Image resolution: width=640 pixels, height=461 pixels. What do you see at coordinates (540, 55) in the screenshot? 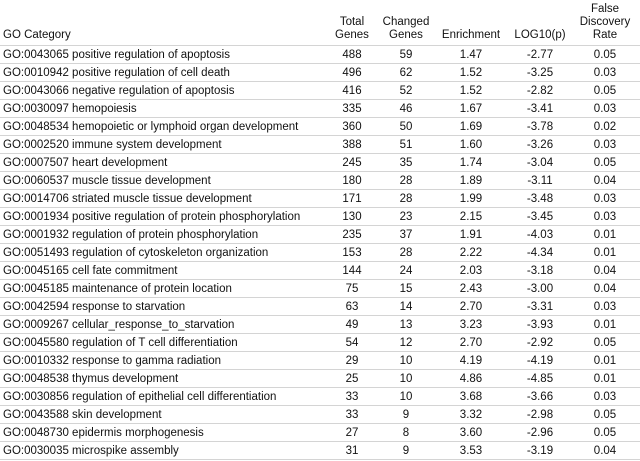
I see `value-cell: -2.77` at bounding box center [540, 55].